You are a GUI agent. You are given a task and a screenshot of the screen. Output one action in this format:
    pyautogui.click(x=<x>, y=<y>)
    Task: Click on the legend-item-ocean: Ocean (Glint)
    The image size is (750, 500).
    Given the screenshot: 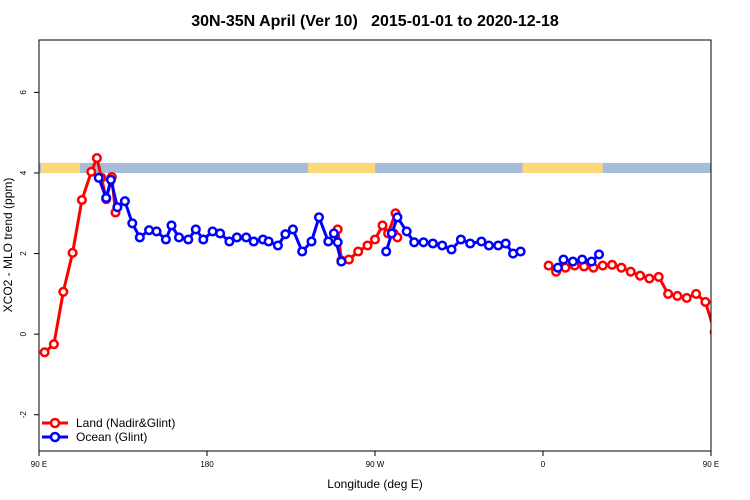 What is the action you would take?
    pyautogui.click(x=94, y=437)
    